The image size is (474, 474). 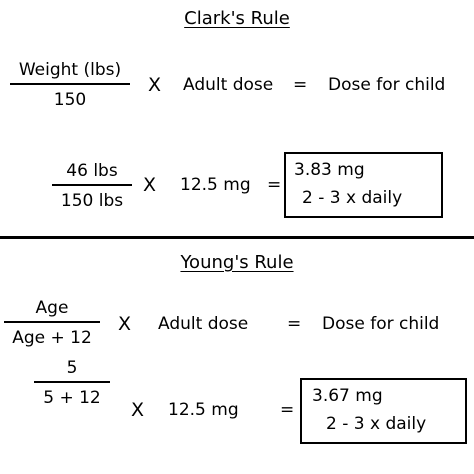 I want to click on clark-example-fraction: 46 lbs 150 lbs, so click(x=92, y=186).